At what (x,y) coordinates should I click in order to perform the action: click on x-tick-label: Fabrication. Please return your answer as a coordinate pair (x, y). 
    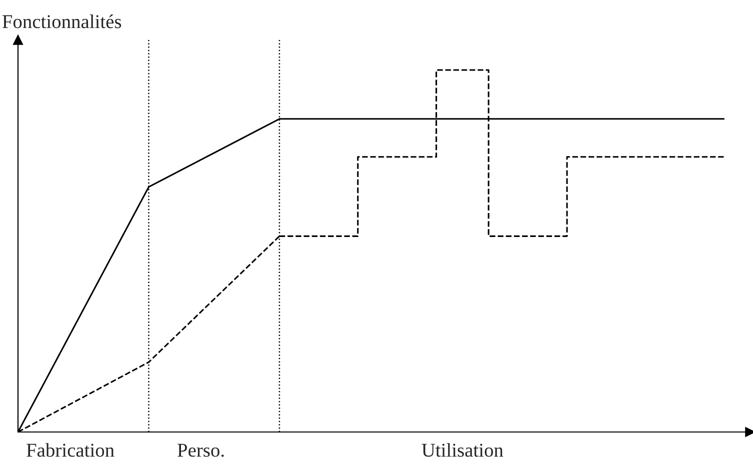
    Looking at the image, I should click on (70, 450).